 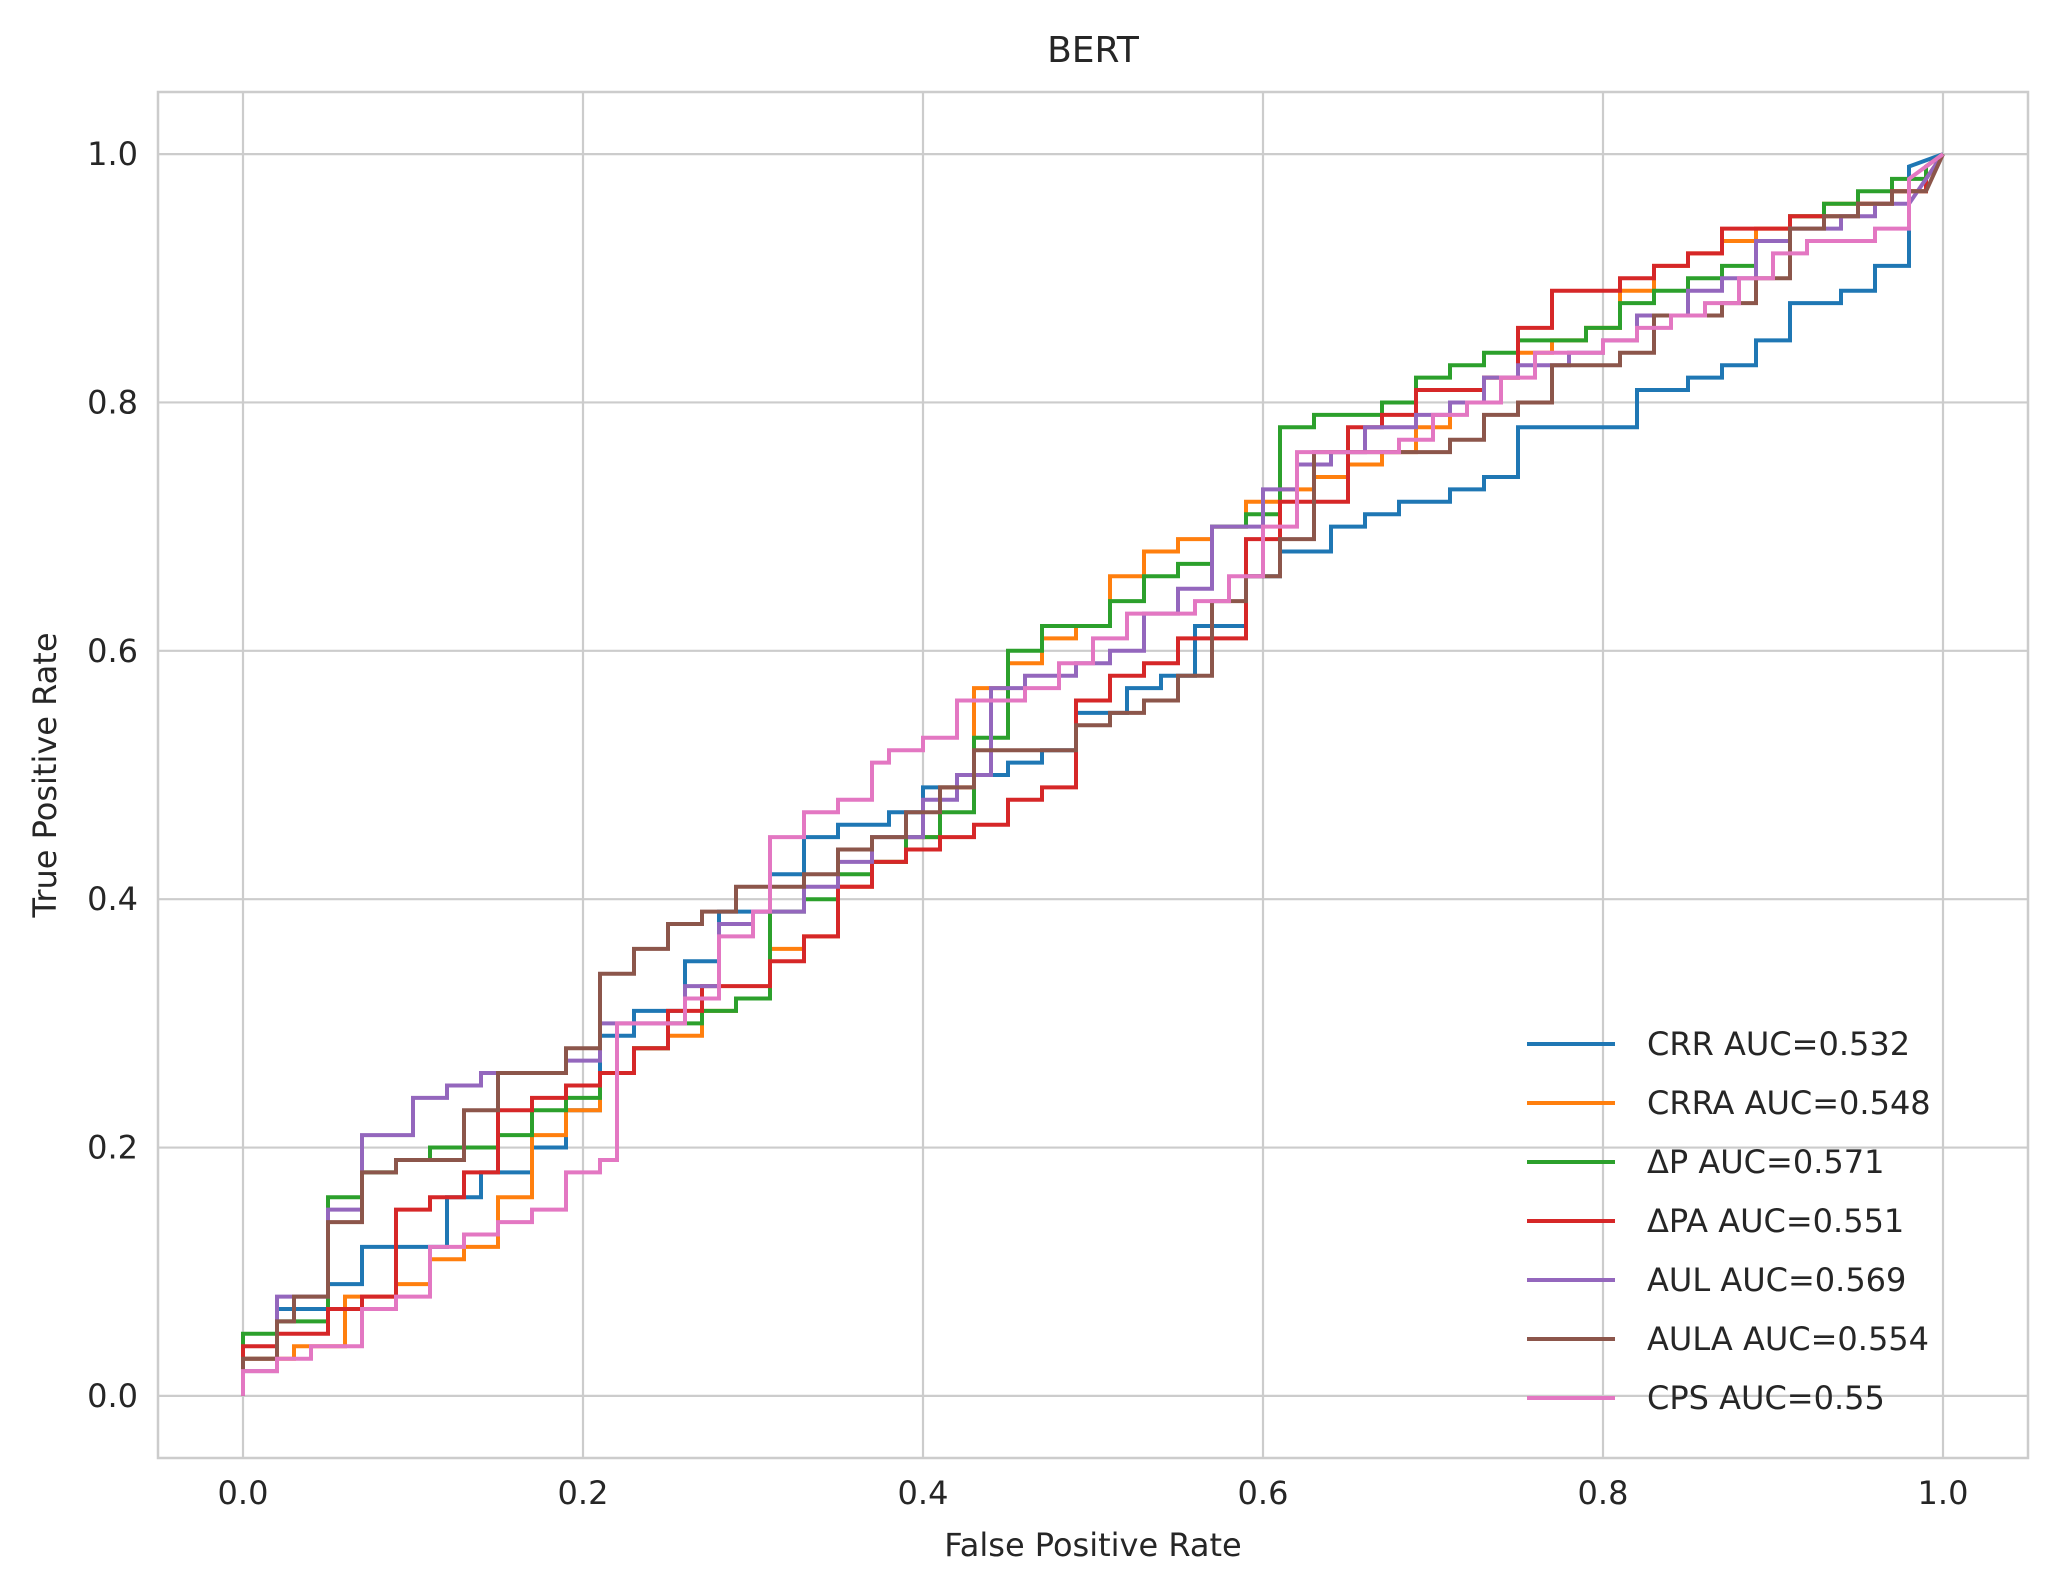 I want to click on y-tick-labels: 0.0 0.2 0.4 0.6 0.8 1.0, so click(x=112, y=775).